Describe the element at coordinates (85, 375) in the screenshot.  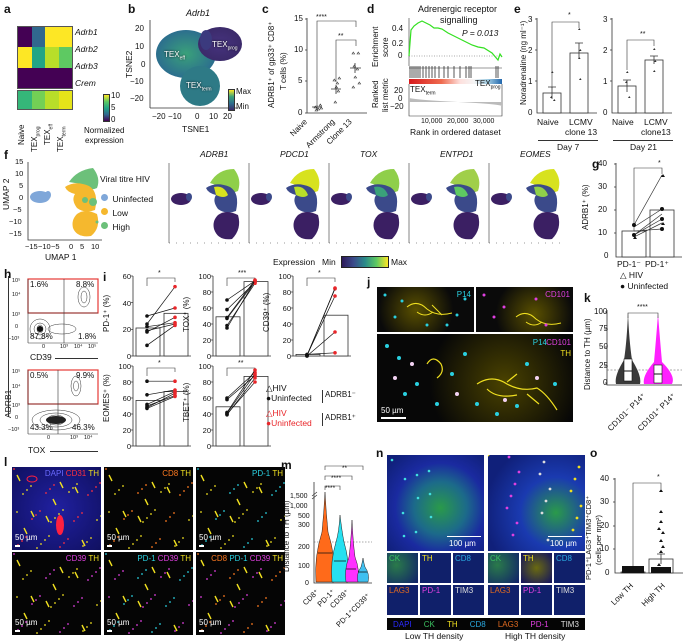
I see `quadrant-value: 9.9%` at that location.